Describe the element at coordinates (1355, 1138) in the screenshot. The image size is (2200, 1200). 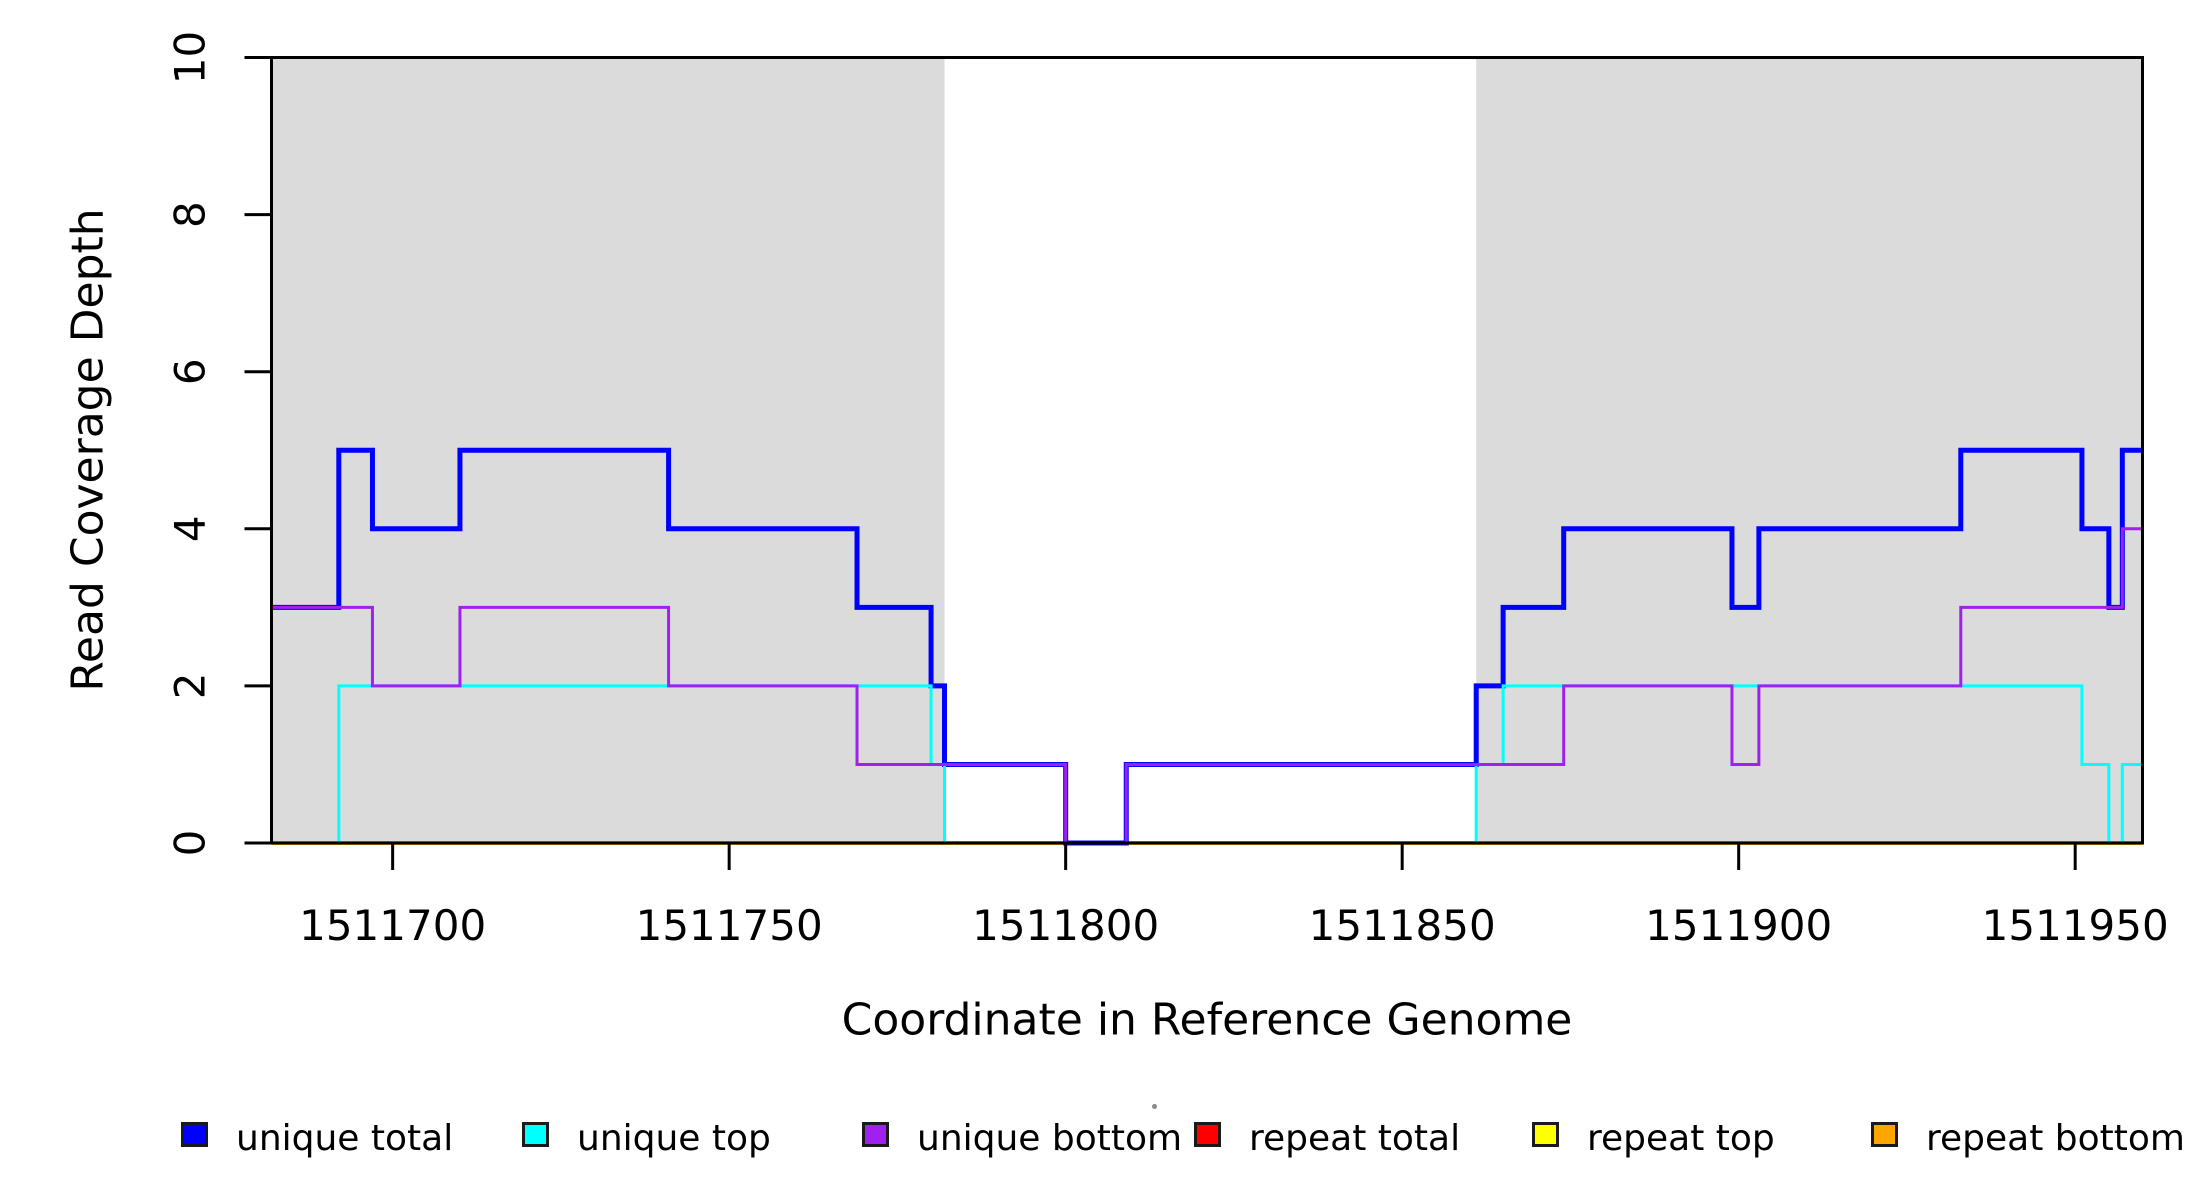
I see `legend-label: repeat total` at that location.